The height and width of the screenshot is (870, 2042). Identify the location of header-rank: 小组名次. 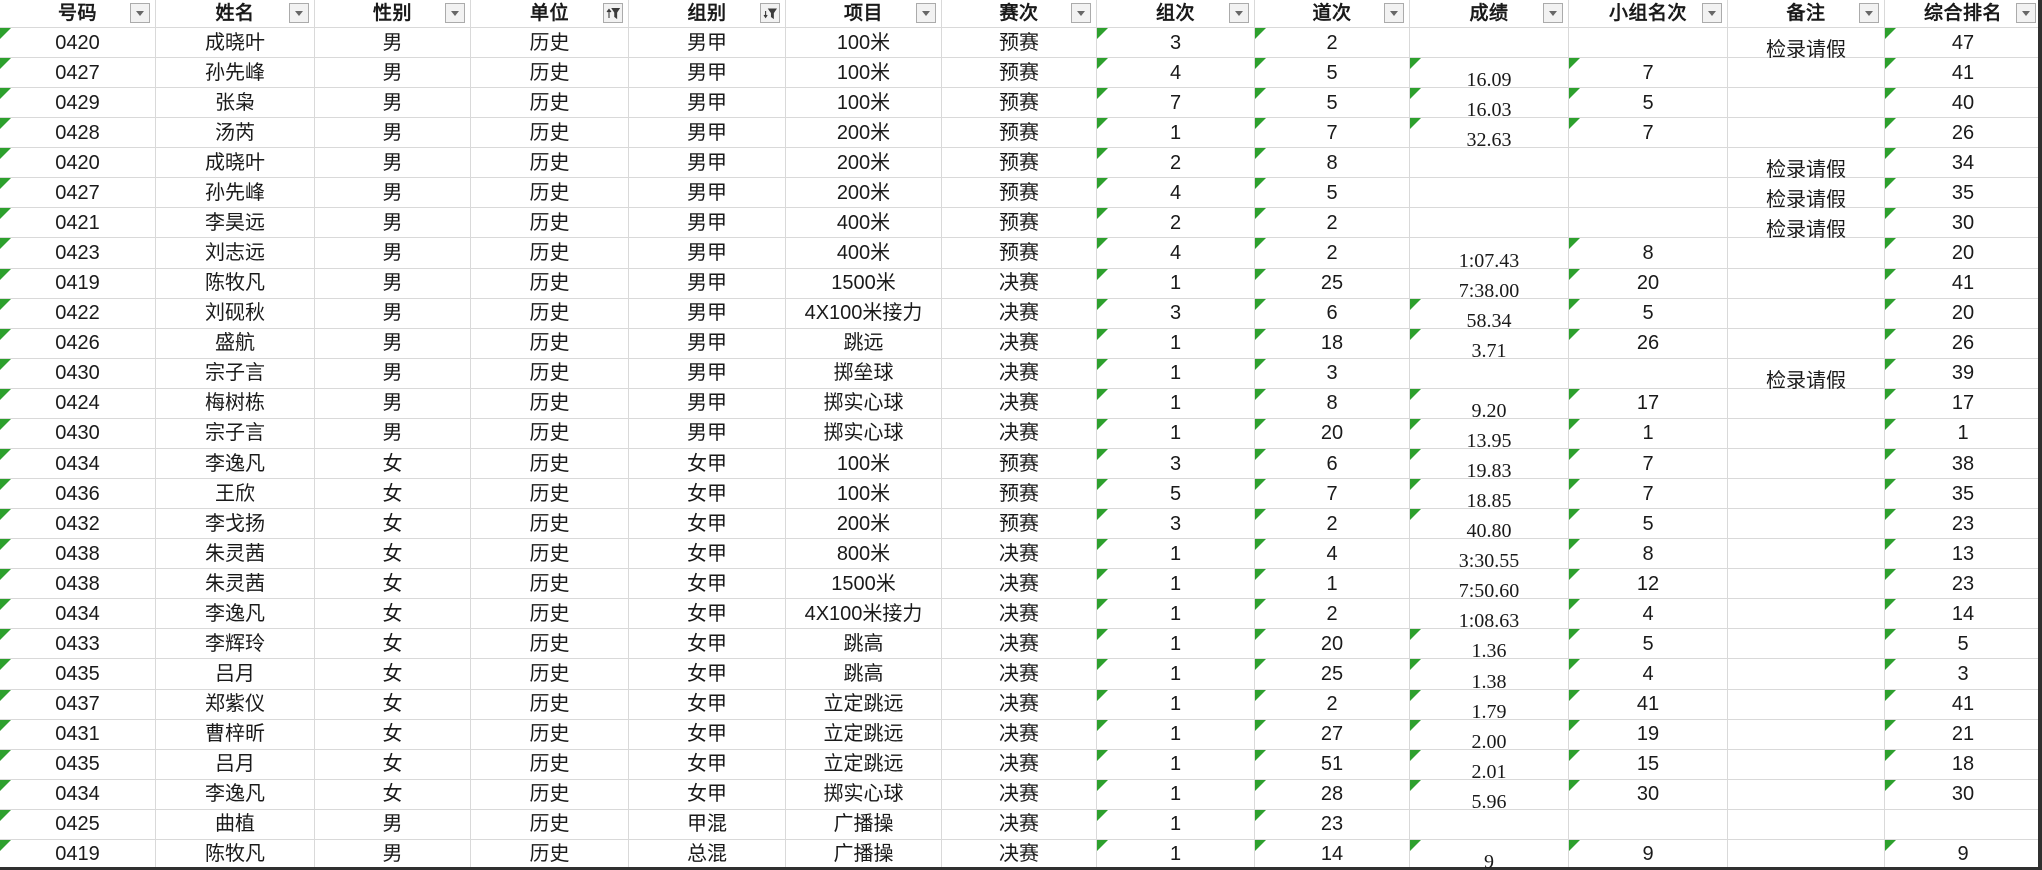
(1648, 14).